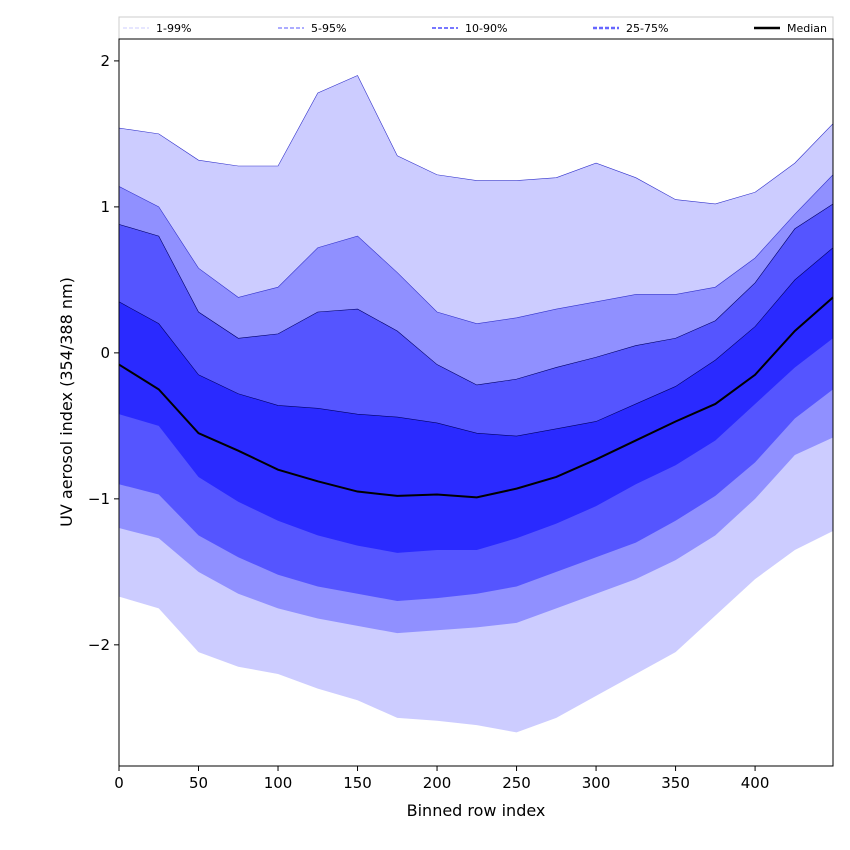 The height and width of the screenshot is (850, 850). What do you see at coordinates (647, 28) in the screenshot?
I see `legend-label: 25-75%` at bounding box center [647, 28].